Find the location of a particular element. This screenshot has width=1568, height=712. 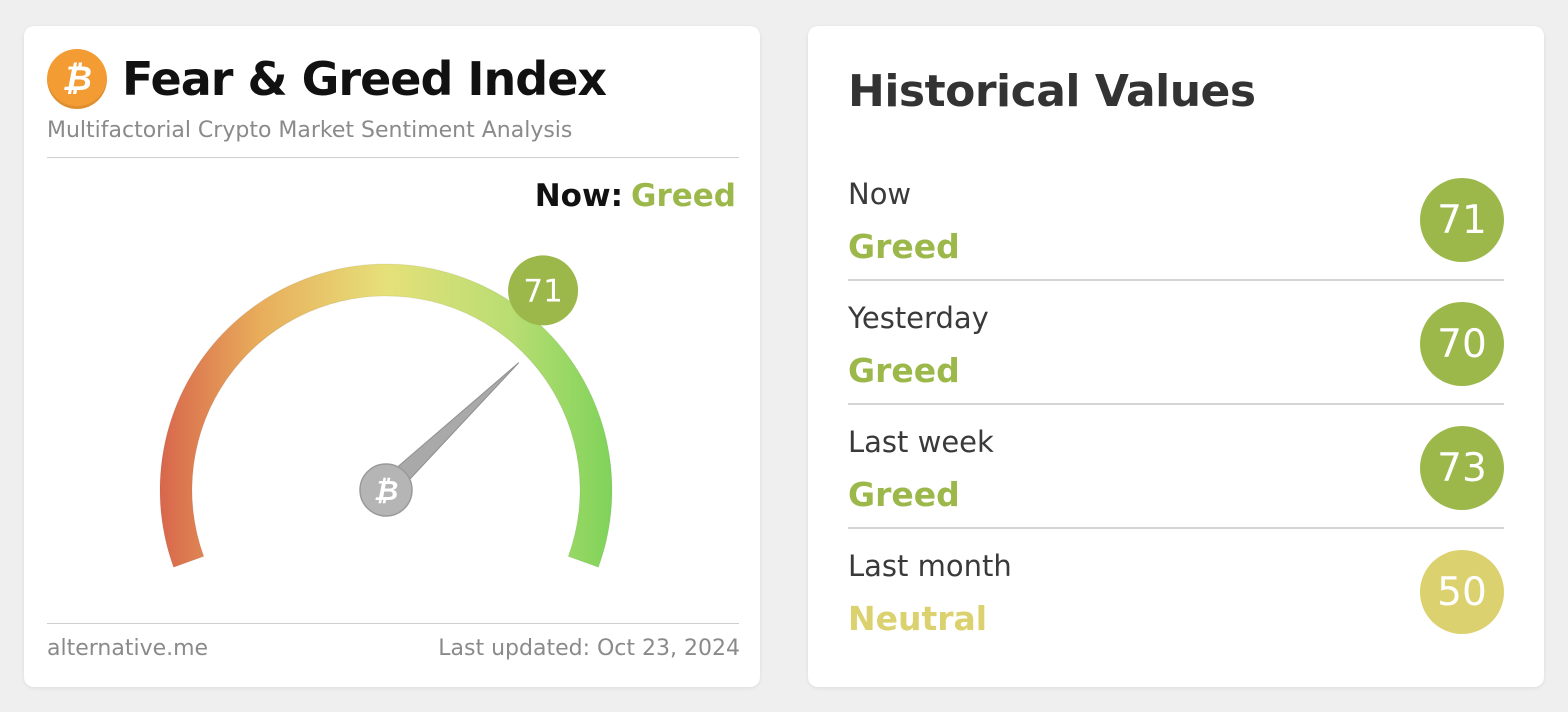

history-value-badge: 70 is located at coordinates (1462, 344).